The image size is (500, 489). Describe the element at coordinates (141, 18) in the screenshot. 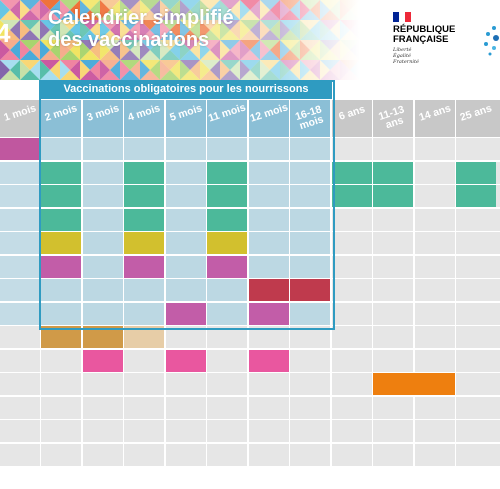

I see `title-line-1: Calendrier simplifié` at that location.